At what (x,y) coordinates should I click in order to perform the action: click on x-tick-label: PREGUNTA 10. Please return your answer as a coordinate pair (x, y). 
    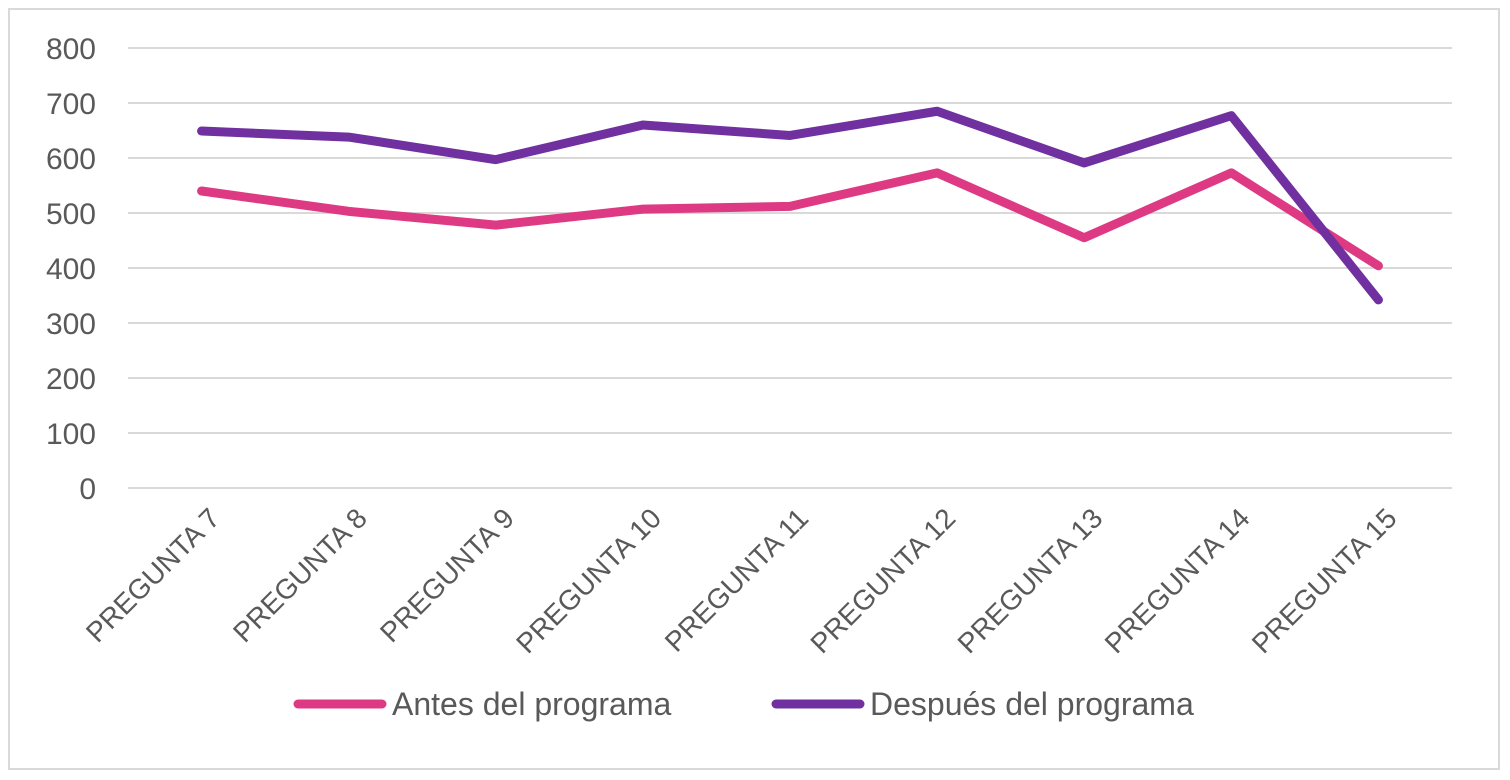
    Looking at the image, I should click on (588, 580).